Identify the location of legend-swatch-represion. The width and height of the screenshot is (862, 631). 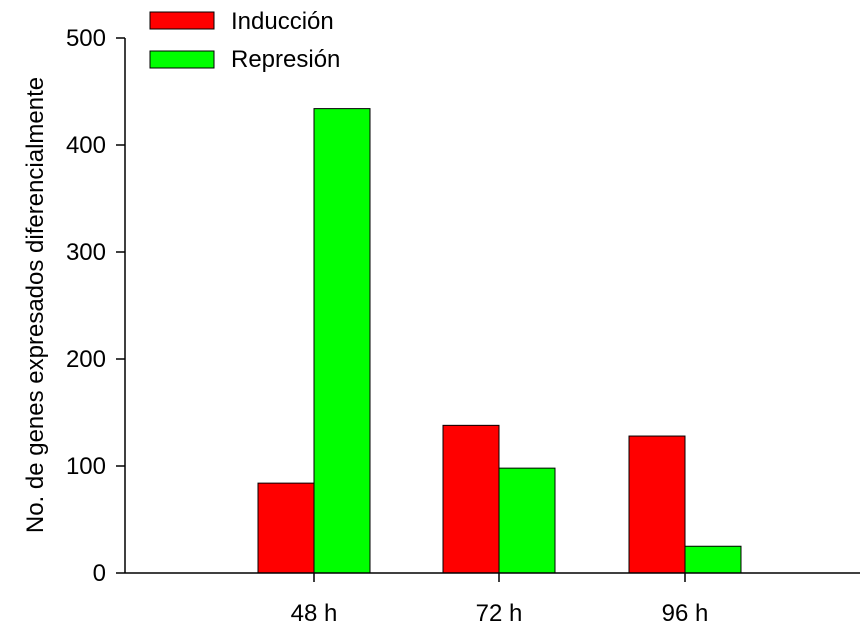
(182, 59).